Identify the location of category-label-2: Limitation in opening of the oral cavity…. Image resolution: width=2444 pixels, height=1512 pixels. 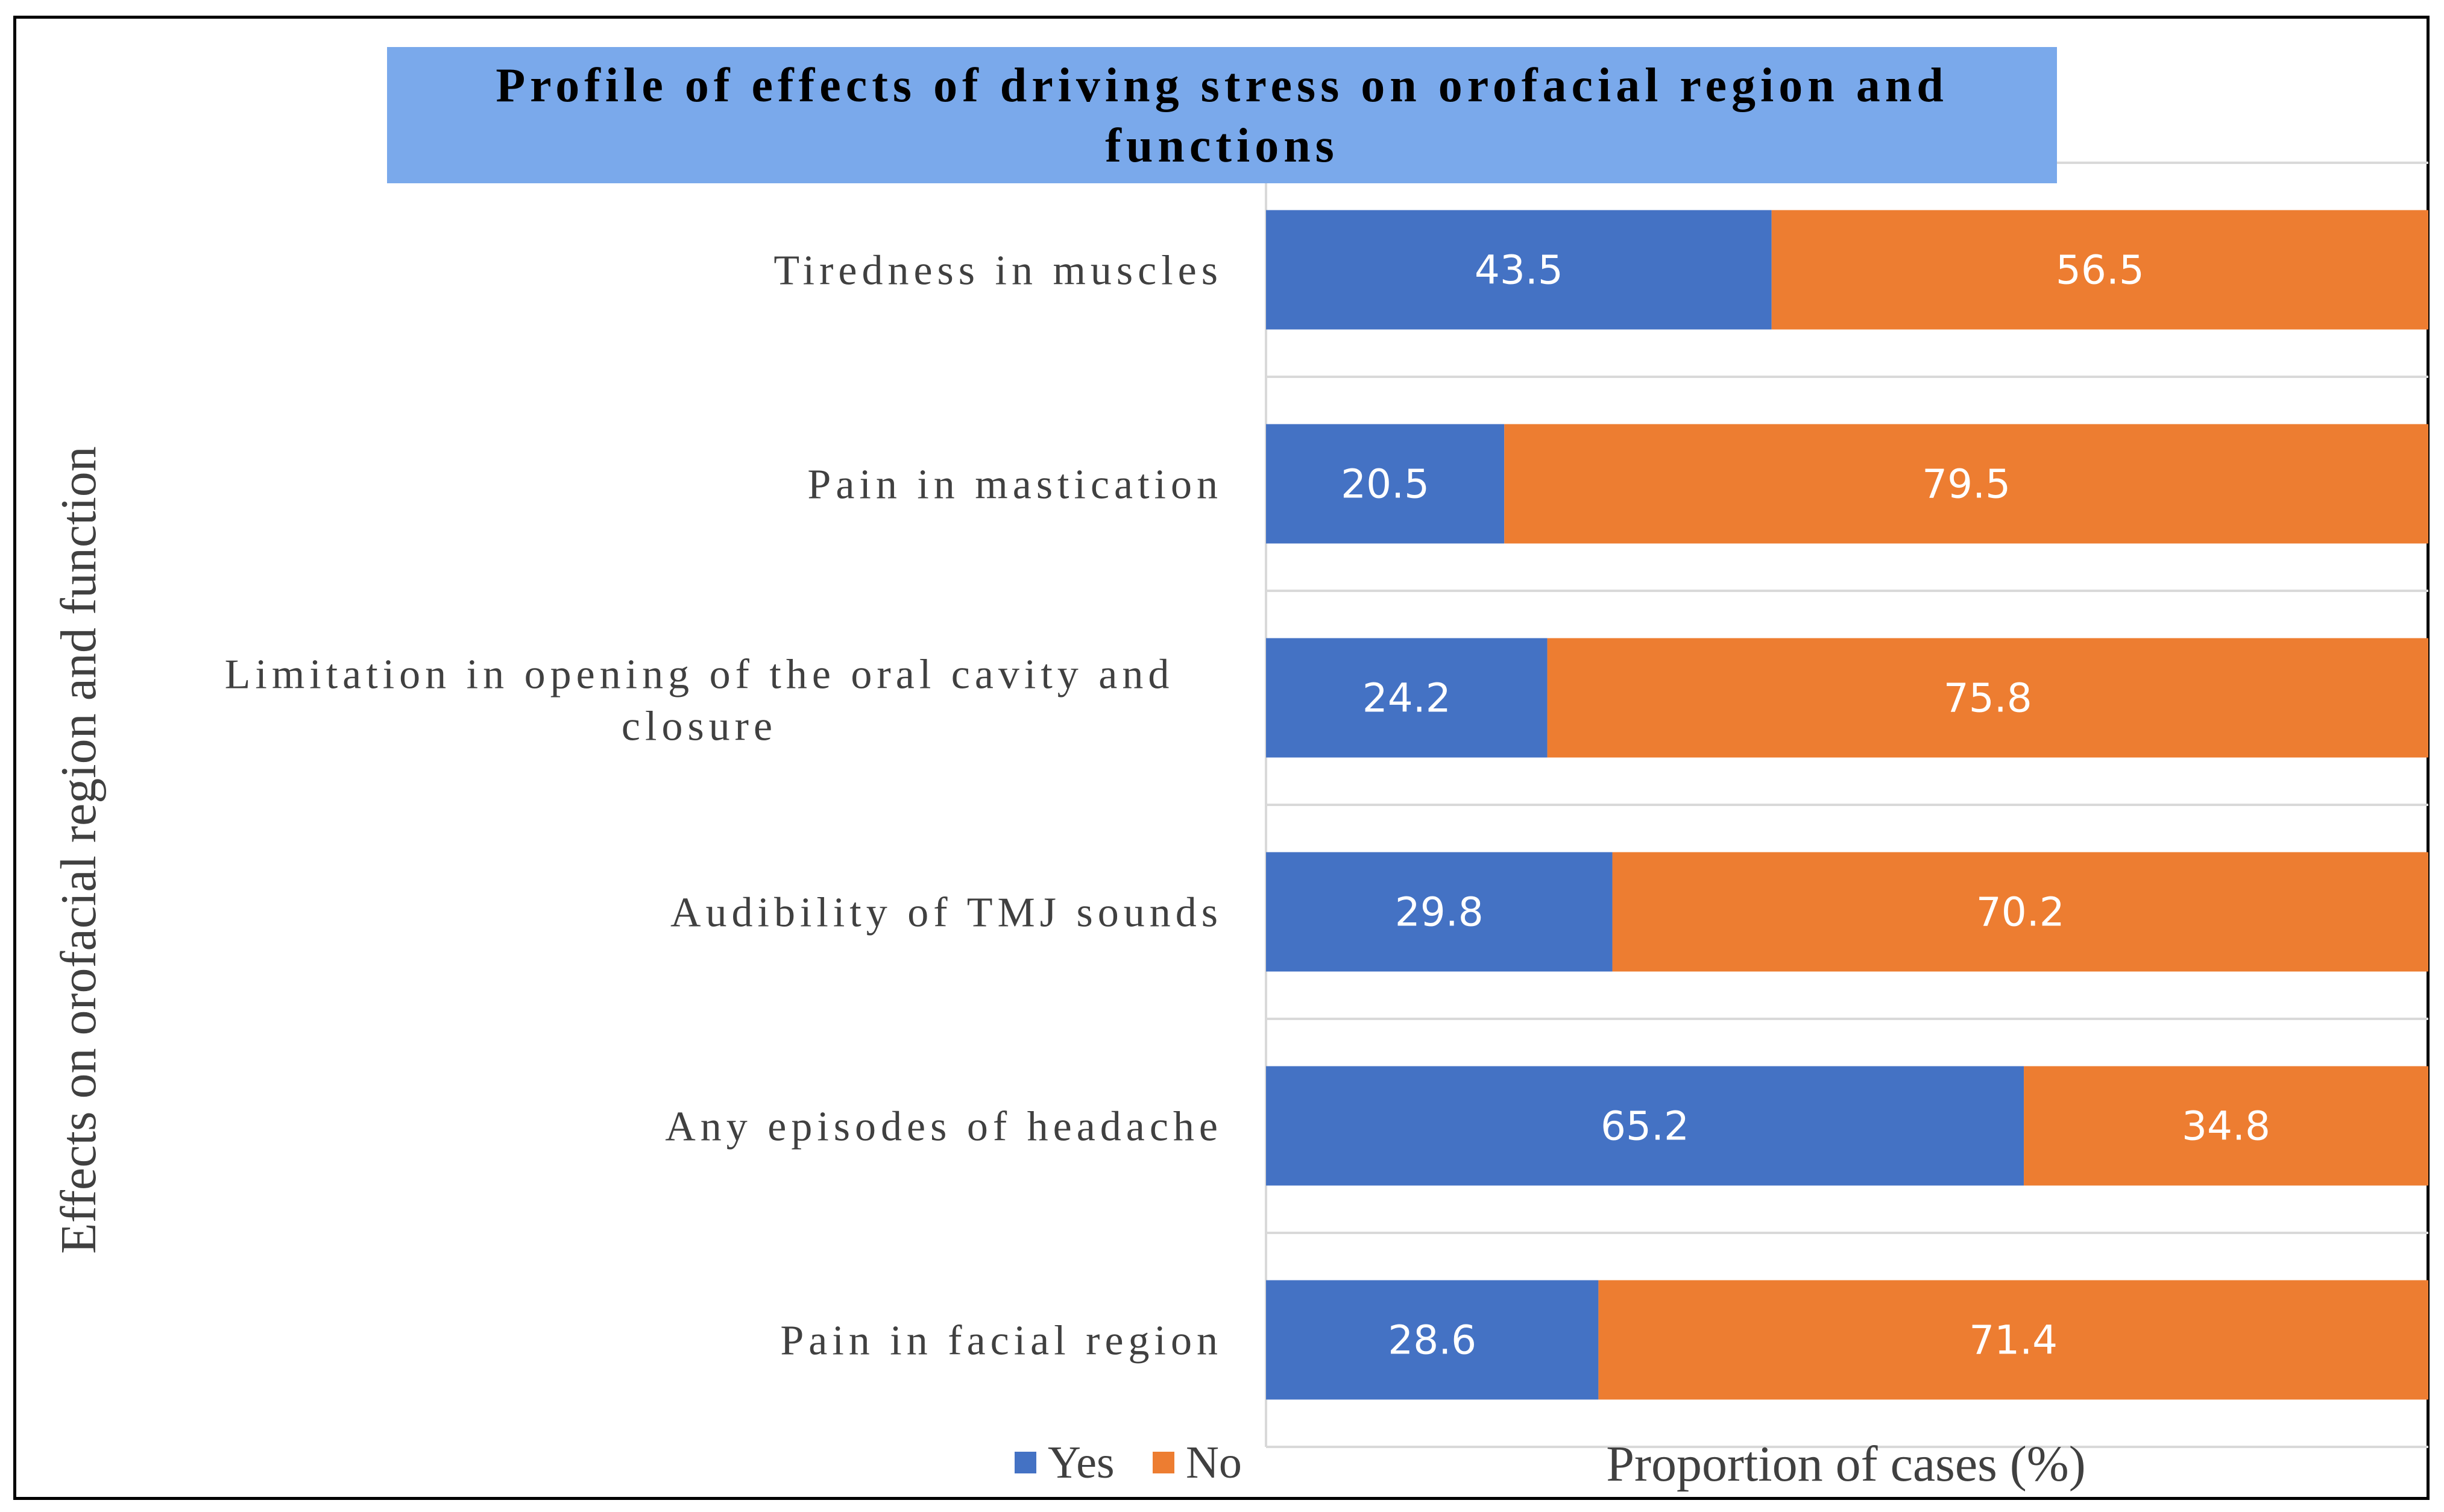
(699, 701).